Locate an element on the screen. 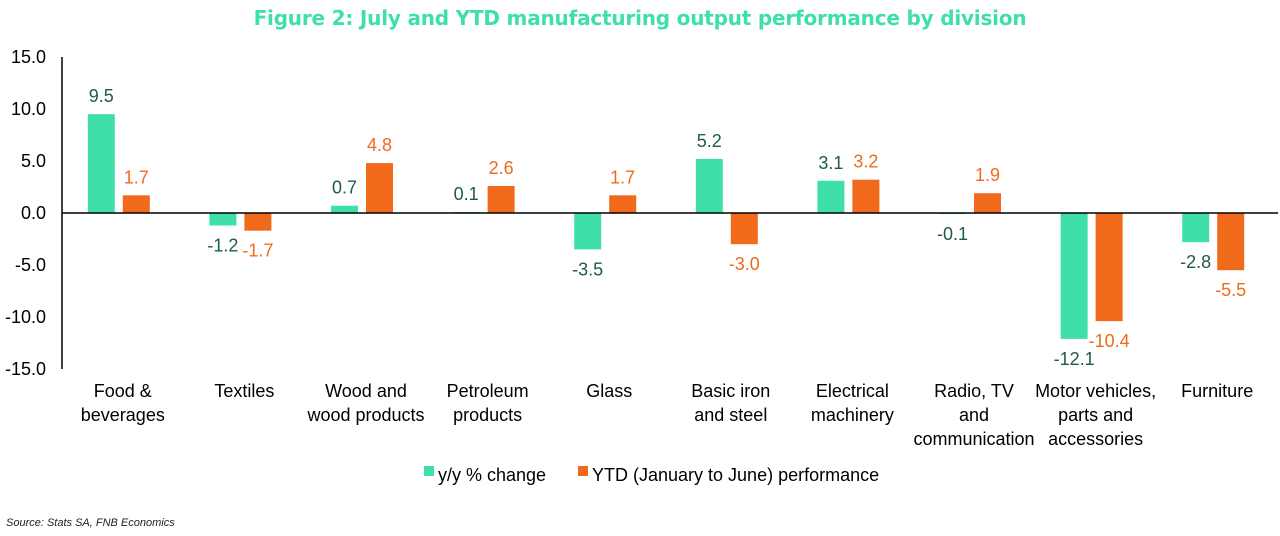 The width and height of the screenshot is (1280, 536). data-label-yy: -2.8 is located at coordinates (1195, 262).